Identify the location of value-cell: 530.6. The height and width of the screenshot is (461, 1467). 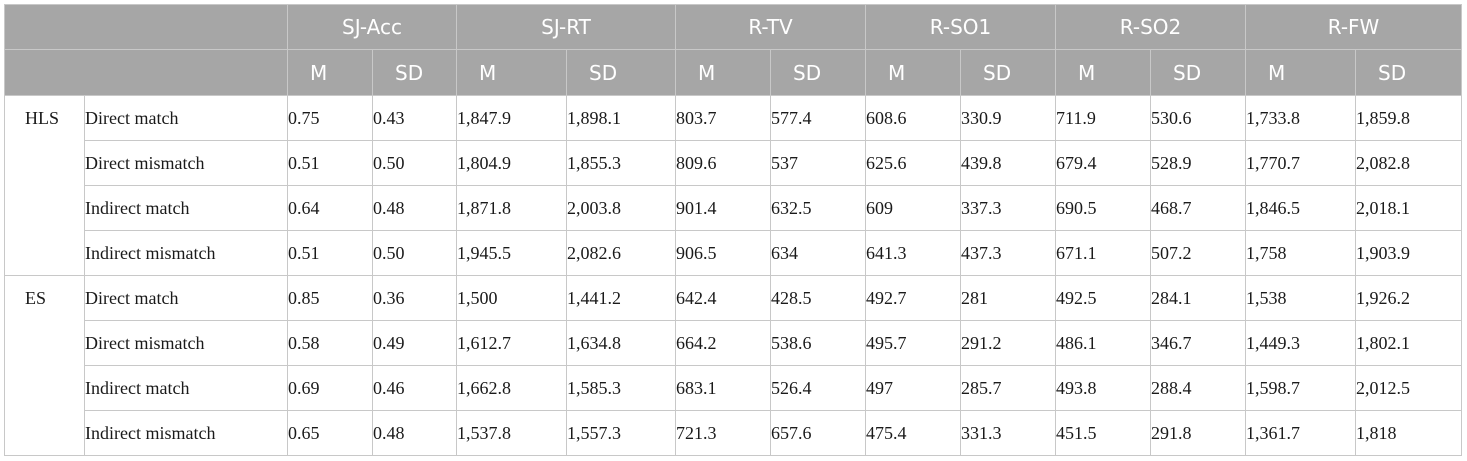
(1198, 118).